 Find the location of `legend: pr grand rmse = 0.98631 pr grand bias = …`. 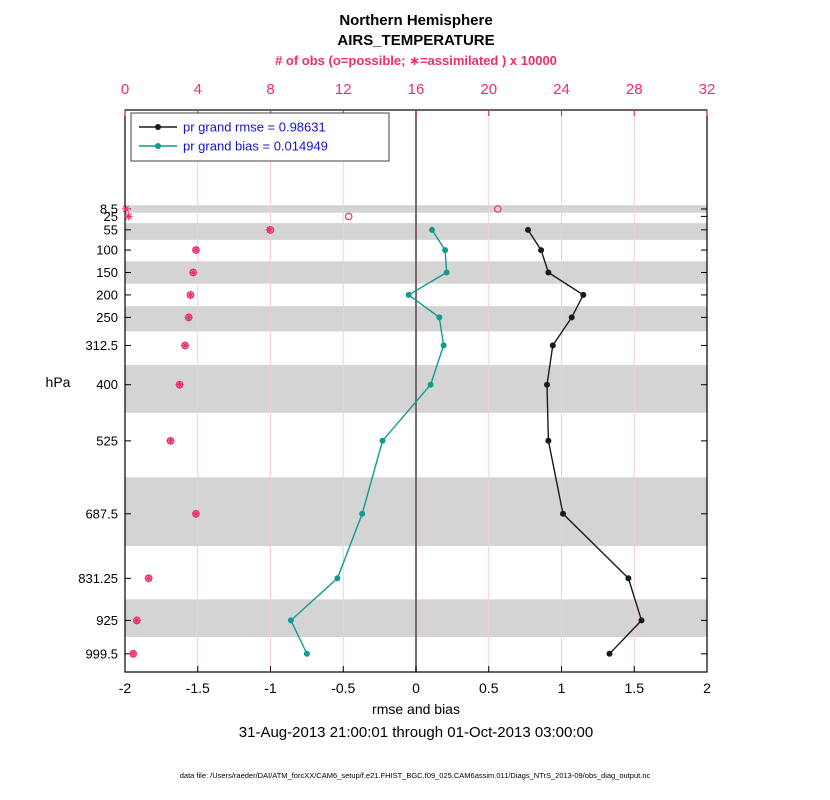

legend: pr grand rmse = 0.98631 pr grand bias = … is located at coordinates (260, 137).